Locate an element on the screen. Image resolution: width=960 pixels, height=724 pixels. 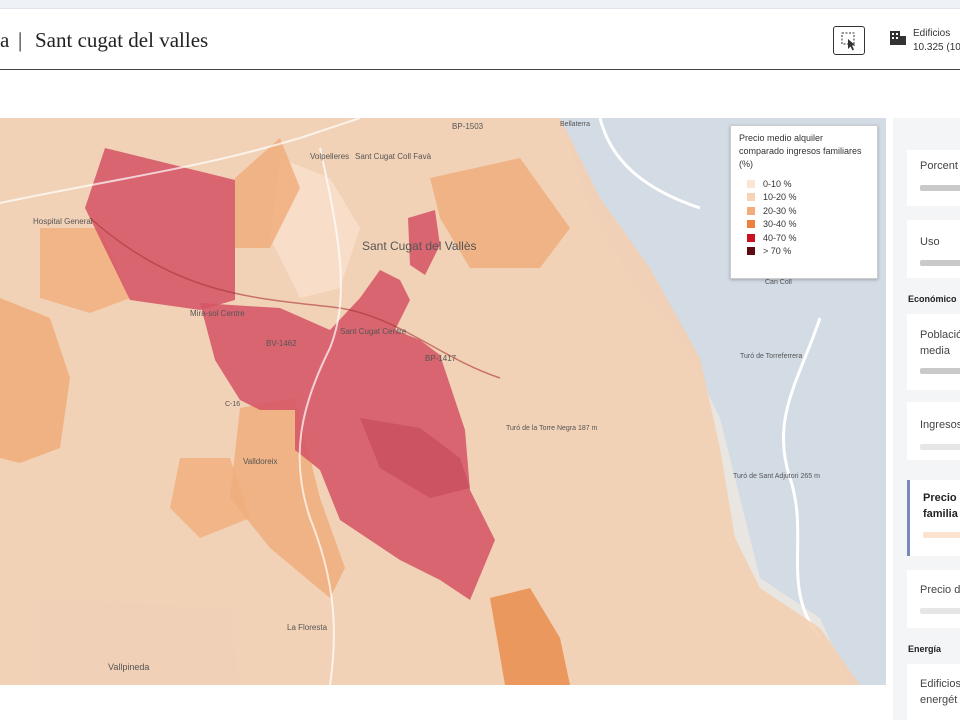
legend-label: 0-10 % is located at coordinates (777, 183).